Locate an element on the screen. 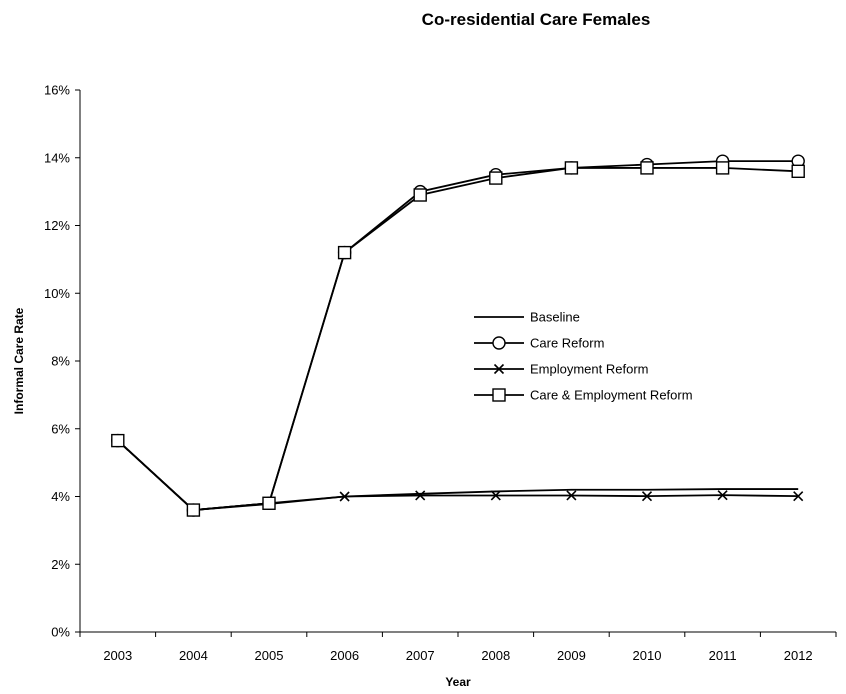 Image resolution: width=846 pixels, height=694 pixels. x-tick-label: 2010 is located at coordinates (647, 655).